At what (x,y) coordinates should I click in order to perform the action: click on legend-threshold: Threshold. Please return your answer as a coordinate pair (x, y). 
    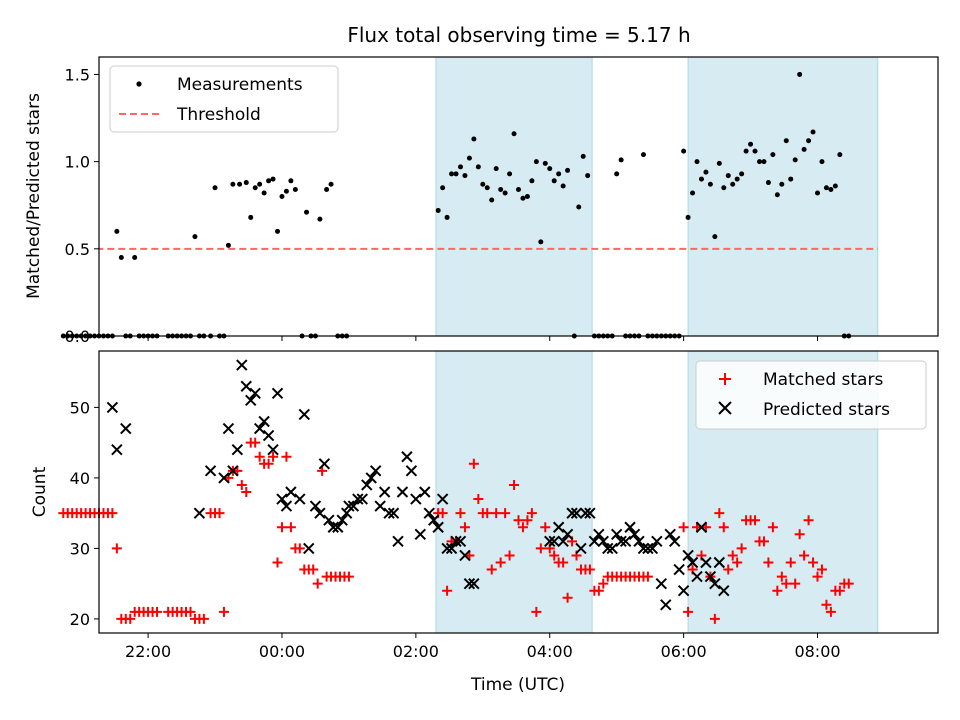
    Looking at the image, I should click on (218, 115).